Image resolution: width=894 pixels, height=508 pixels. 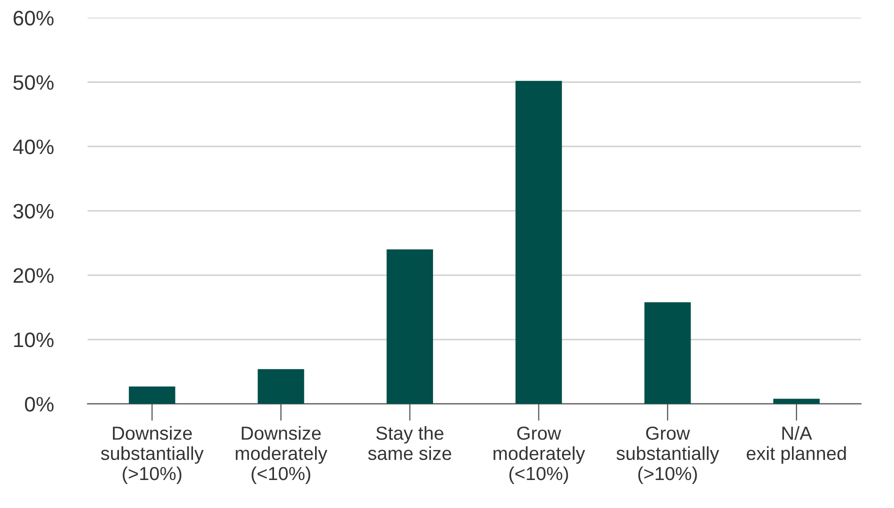 What do you see at coordinates (34, 340) in the screenshot?
I see `y-tick-label: 10%` at bounding box center [34, 340].